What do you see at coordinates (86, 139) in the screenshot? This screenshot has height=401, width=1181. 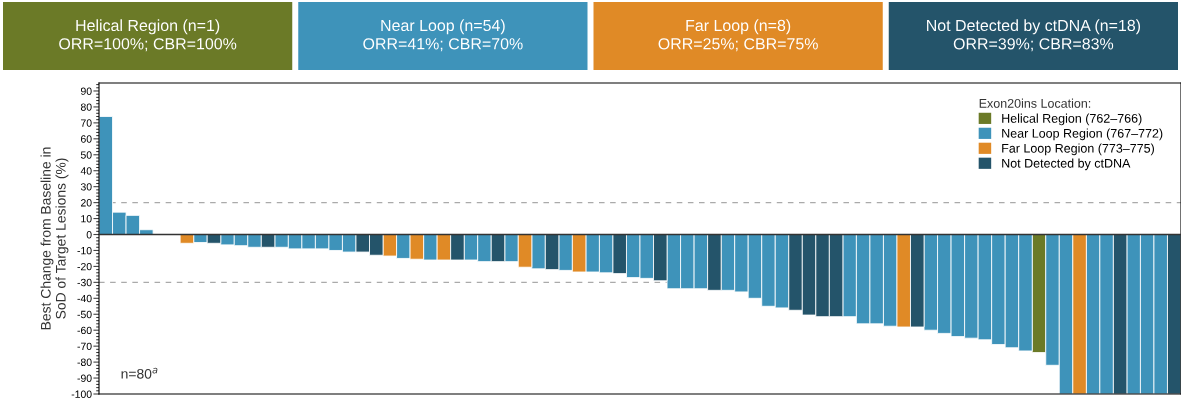 I see `y-tick-label: 60` at bounding box center [86, 139].